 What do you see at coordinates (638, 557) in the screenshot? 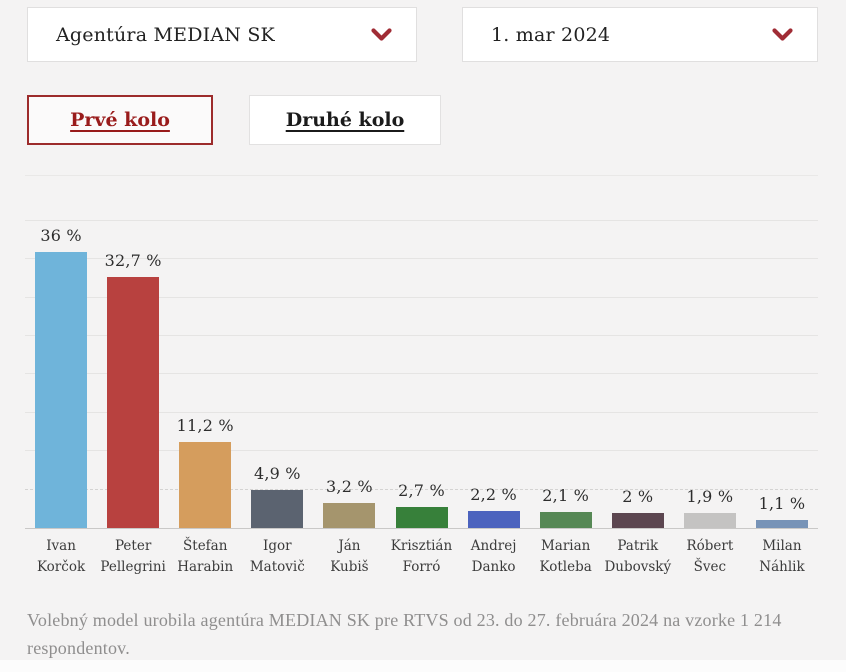
I see `bar-category-label: Patrik Dubovský` at bounding box center [638, 557].